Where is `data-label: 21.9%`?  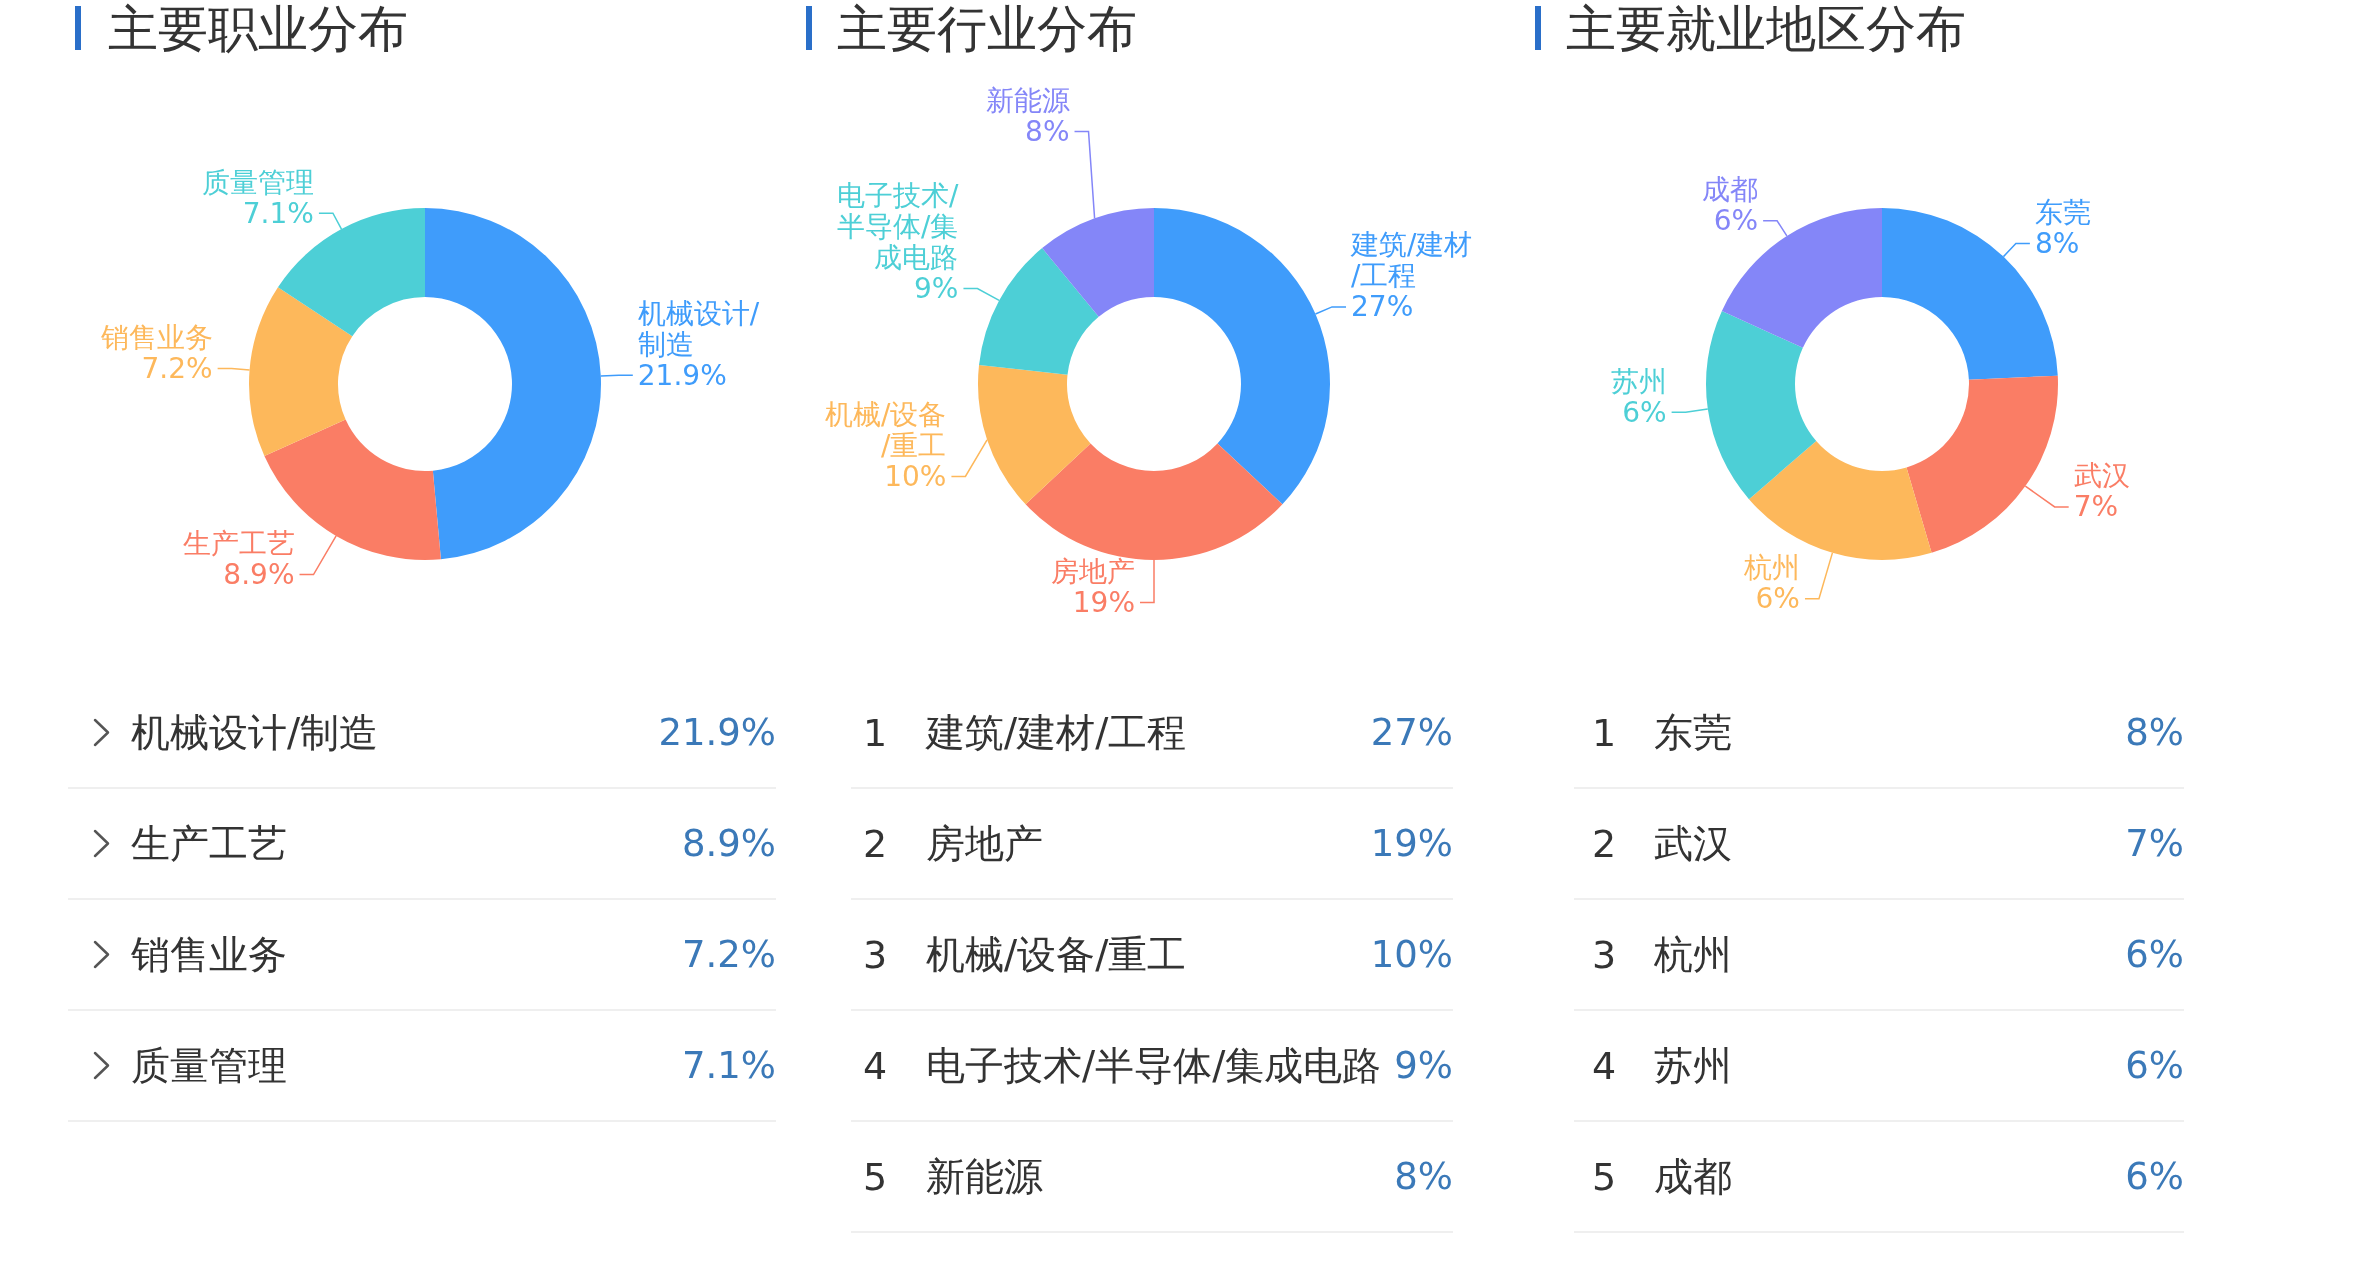 data-label: 21.9% is located at coordinates (682, 375).